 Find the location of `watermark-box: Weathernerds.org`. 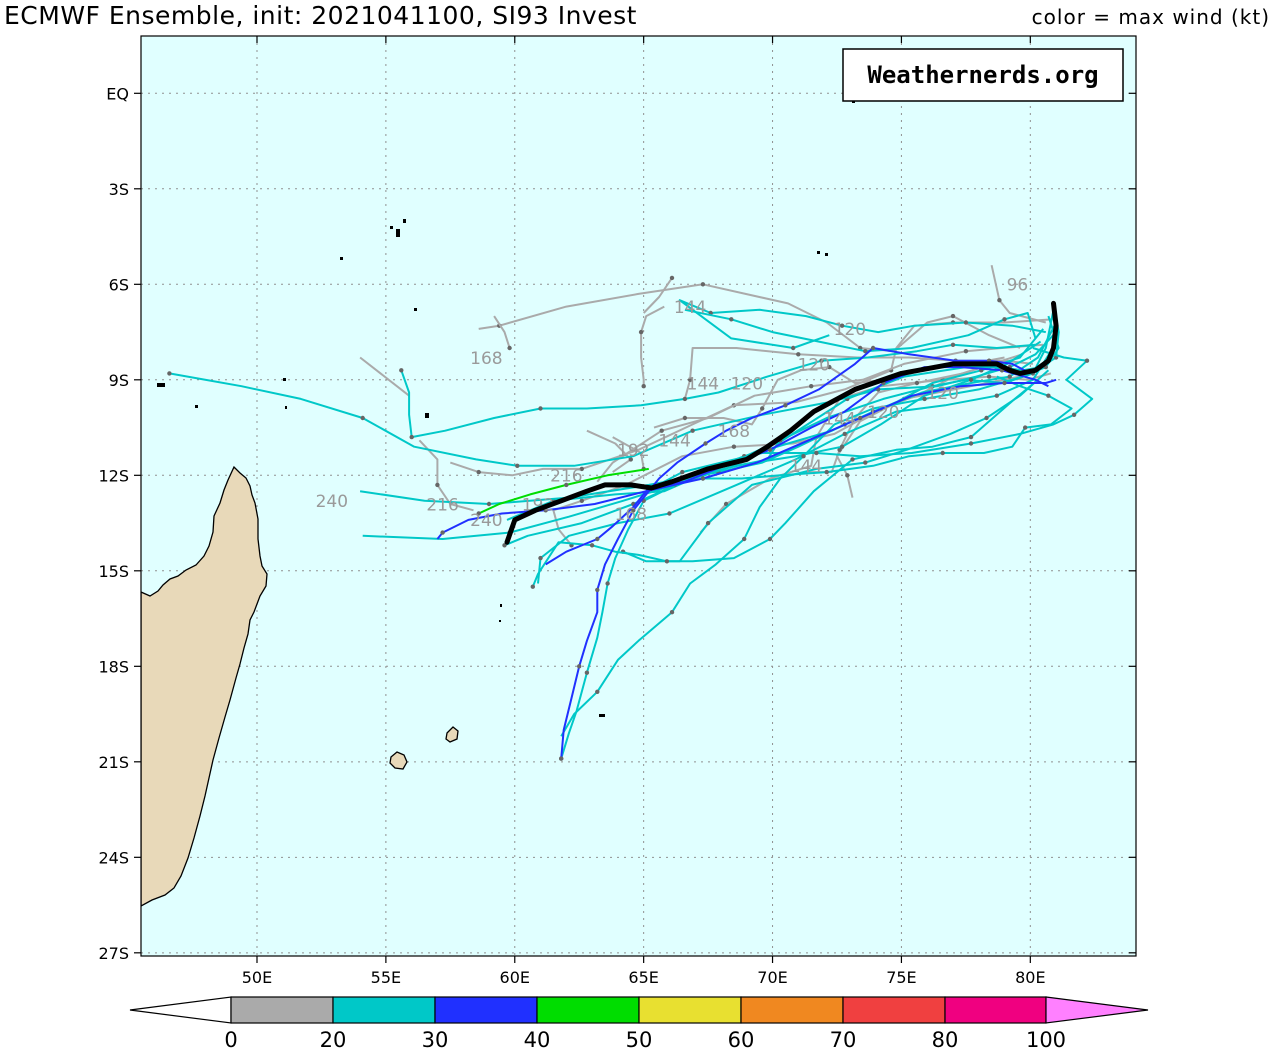

watermark-box: Weathernerds.org is located at coordinates (983, 75).